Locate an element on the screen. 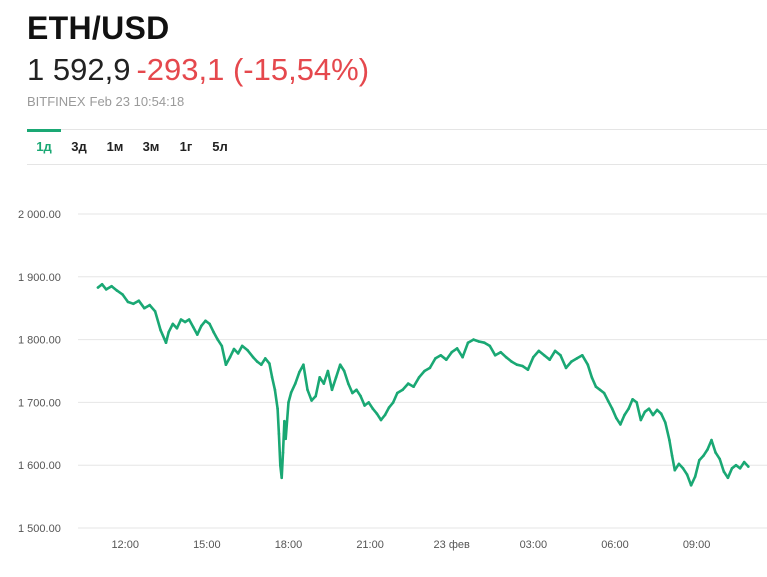 Image resolution: width=767 pixels, height=577 pixels. tab-5y: 5л is located at coordinates (220, 146).